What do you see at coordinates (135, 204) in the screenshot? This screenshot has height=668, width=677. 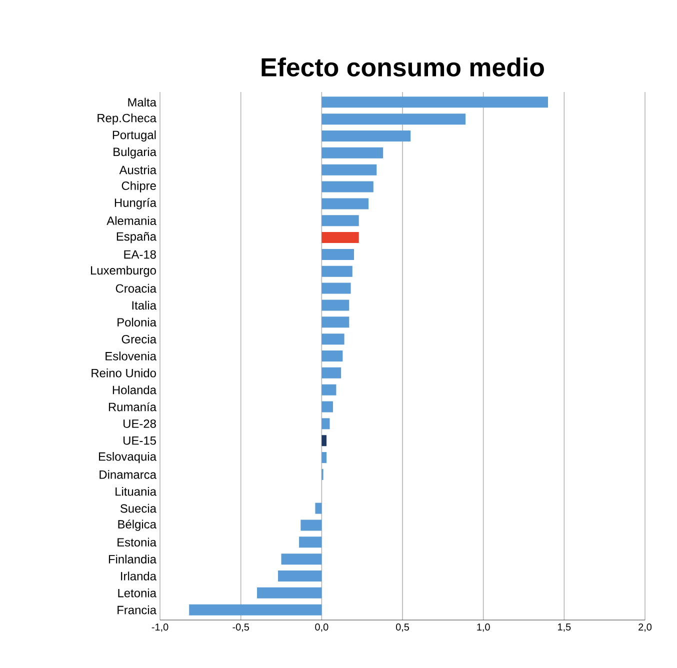 I see `y-tick-label: Hungría` at bounding box center [135, 204].